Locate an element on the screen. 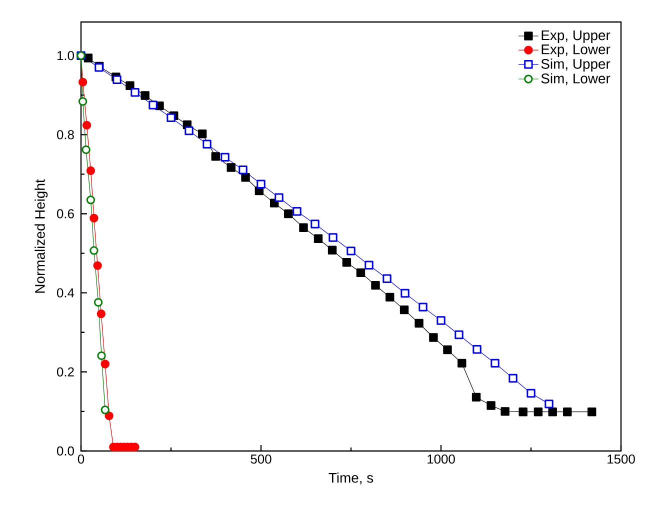 This screenshot has width=648, height=520. y-axis-title: Normalized Height is located at coordinates (41, 236).